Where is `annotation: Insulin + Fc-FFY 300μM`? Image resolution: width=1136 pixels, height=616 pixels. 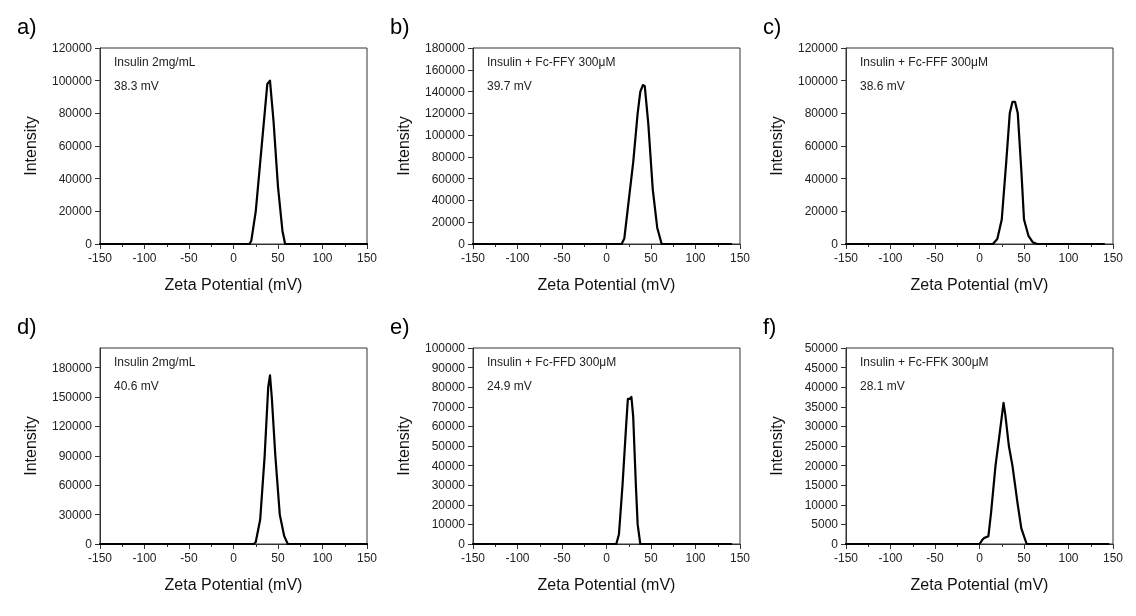
annotation: Insulin + Fc-FFY 300μM is located at coordinates (551, 62).